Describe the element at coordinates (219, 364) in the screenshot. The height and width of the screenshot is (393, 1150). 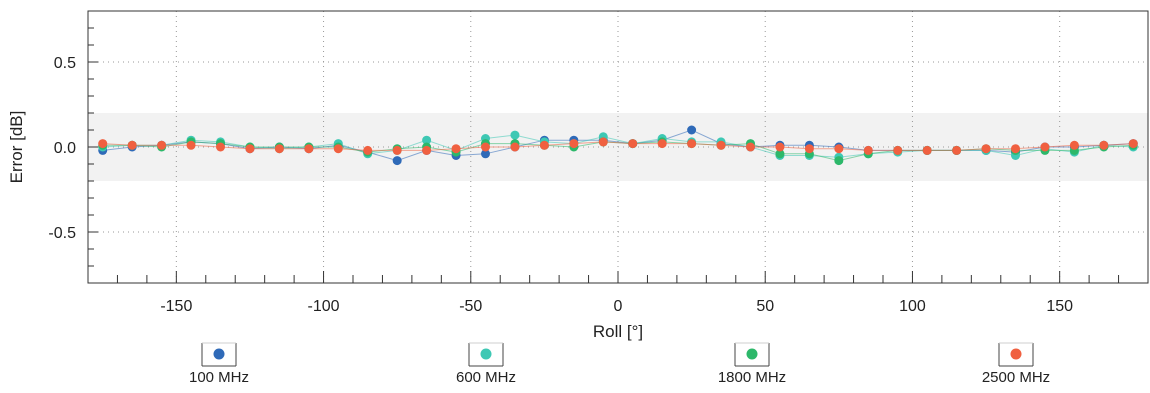
I see `legend-item: 100 MHz` at that location.